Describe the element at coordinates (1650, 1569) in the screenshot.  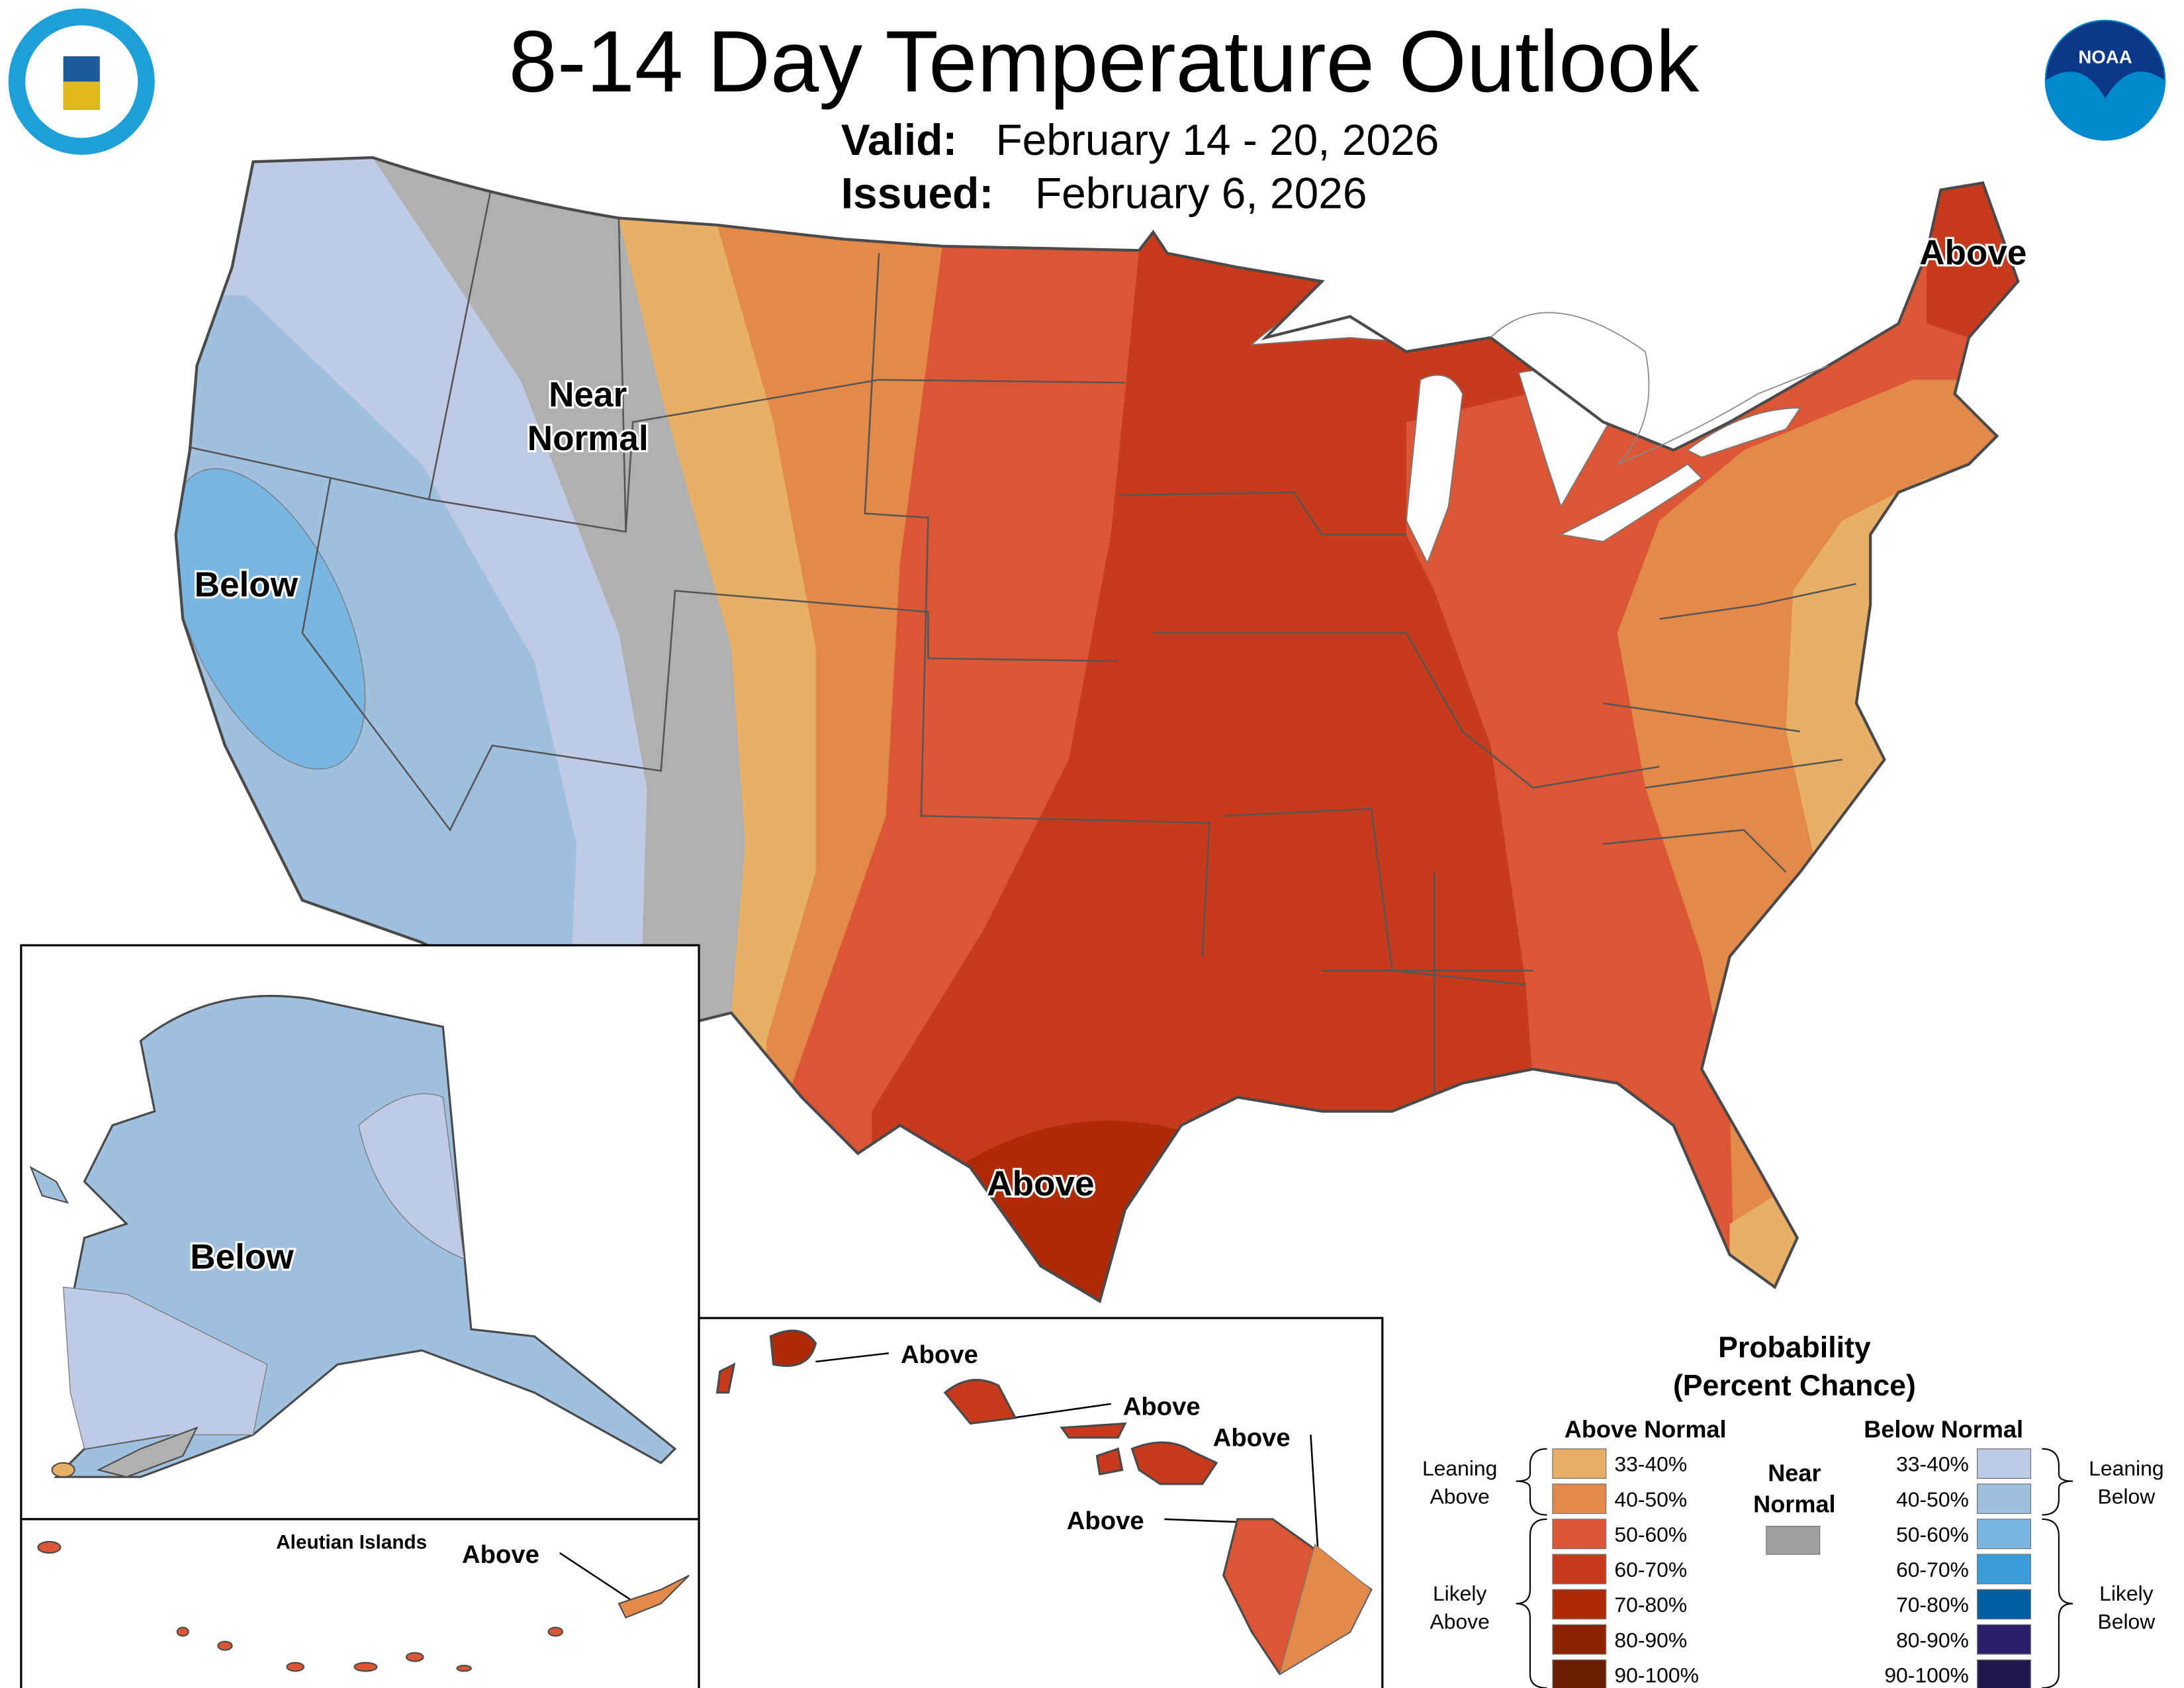
I see `legend-label-above-3: 60-70%` at that location.